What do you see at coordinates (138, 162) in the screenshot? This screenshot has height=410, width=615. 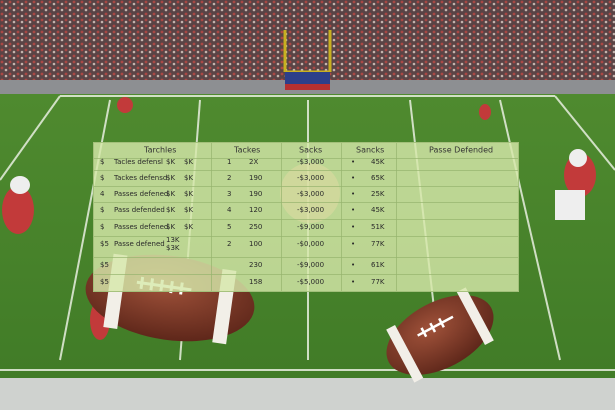 I see `table-cell: Tacles defensl` at bounding box center [138, 162].